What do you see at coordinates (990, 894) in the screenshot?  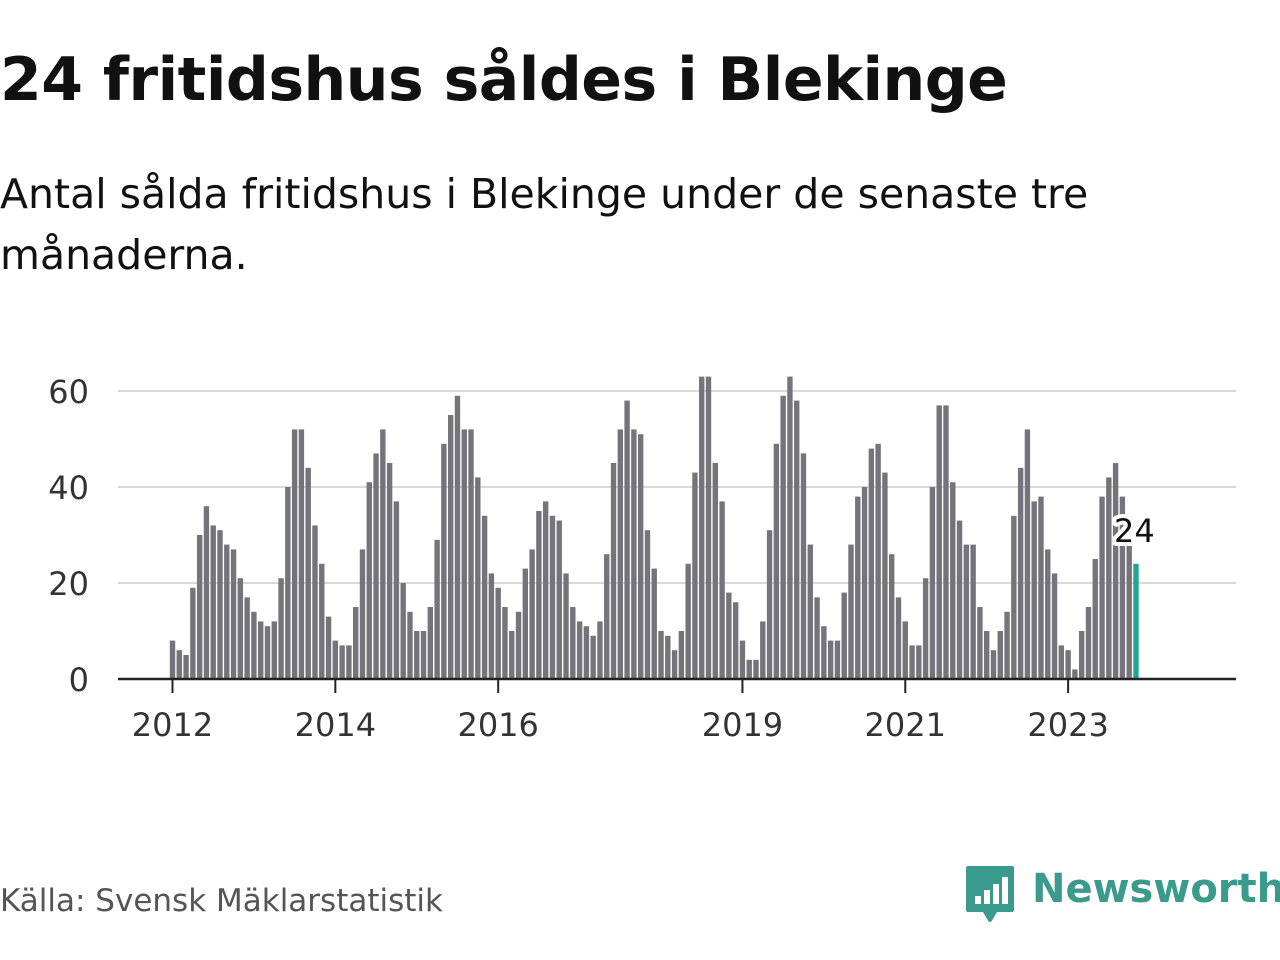 I see `newsworthy-logo-icon` at bounding box center [990, 894].